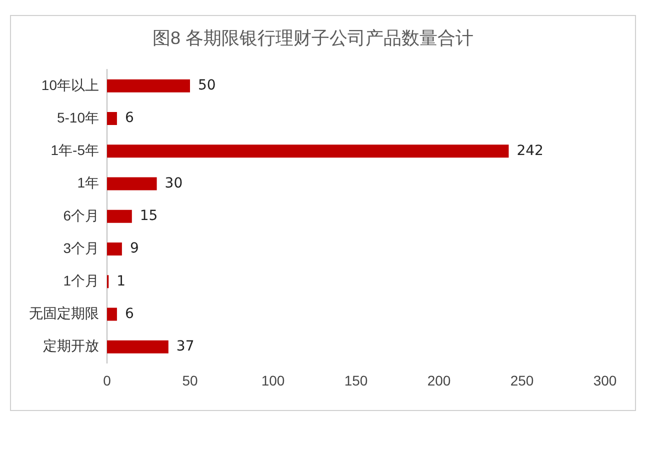 The height and width of the screenshot is (451, 646). What do you see at coordinates (530, 150) in the screenshot?
I see `data-label: 242` at bounding box center [530, 150].